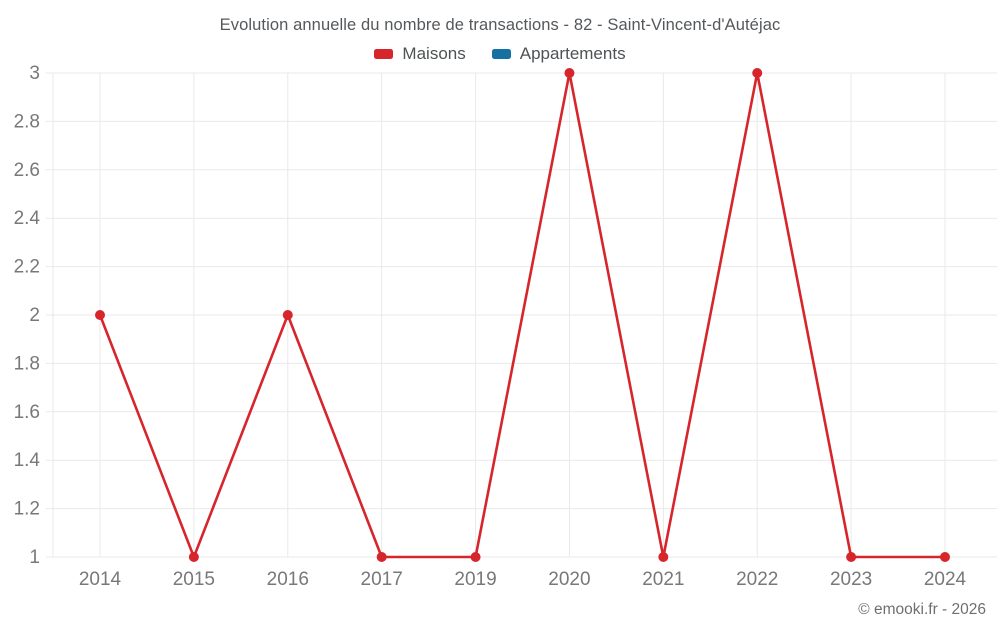 Image resolution: width=1000 pixels, height=625 pixels. I want to click on x-tick-label: 2015, so click(194, 579).